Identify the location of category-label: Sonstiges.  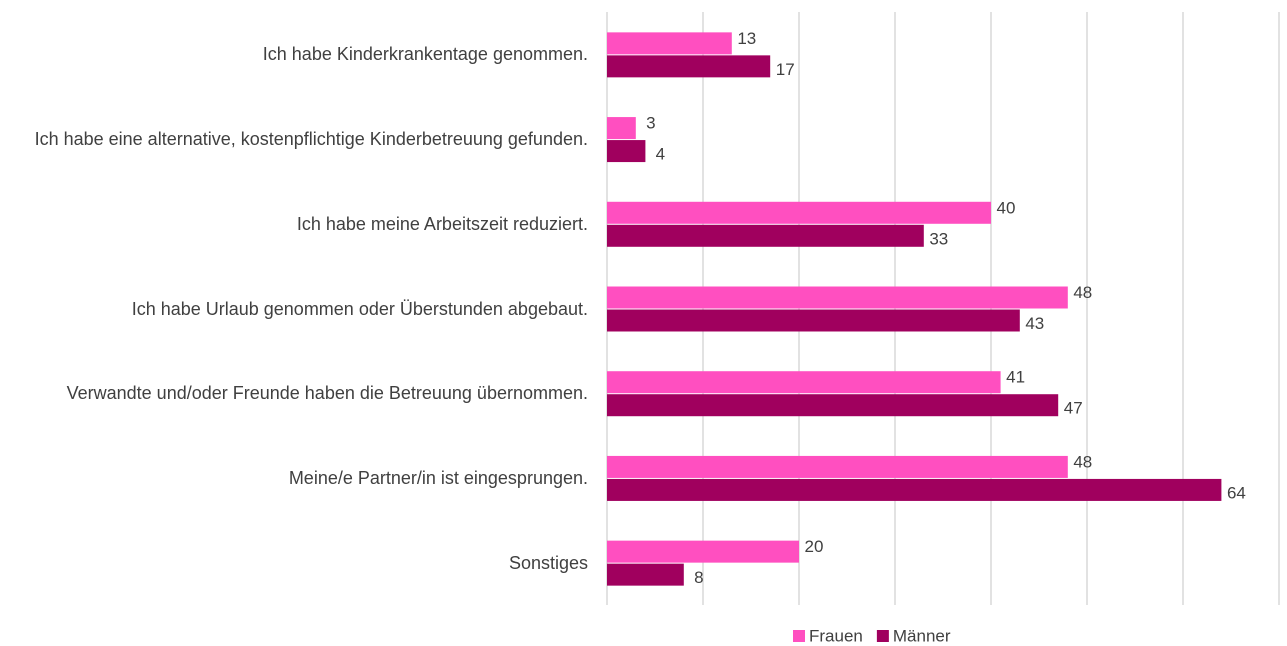
(548, 562).